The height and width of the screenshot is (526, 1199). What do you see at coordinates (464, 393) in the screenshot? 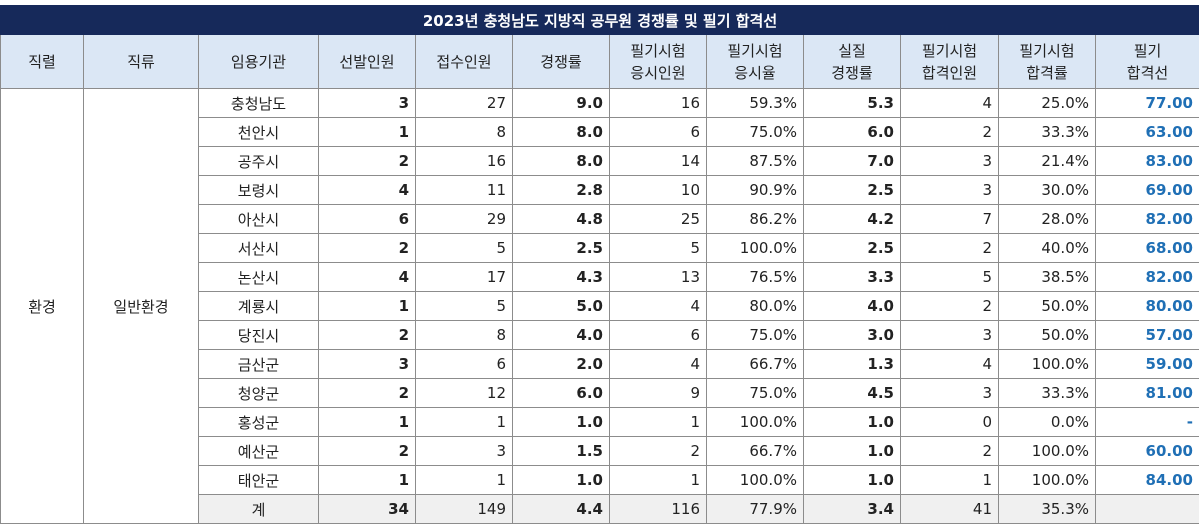
I see `cell-applied: 12` at bounding box center [464, 393].